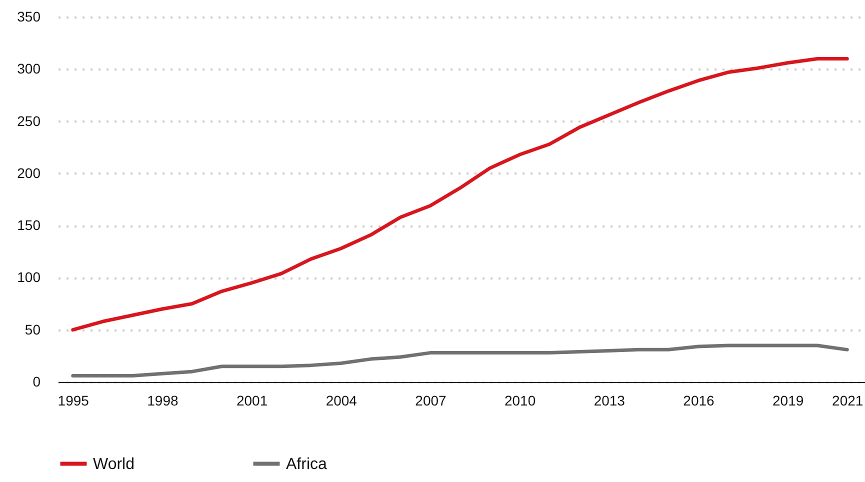  Describe the element at coordinates (848, 400) in the screenshot. I see `x-tick-label: 2021` at that location.